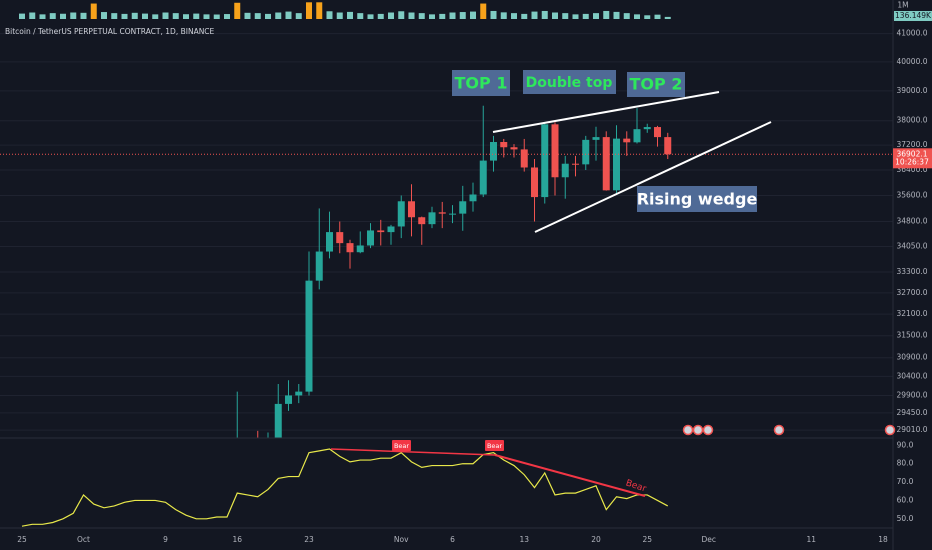  What do you see at coordinates (596, 539) in the screenshot?
I see `x-tick-label: 20` at bounding box center [596, 539].